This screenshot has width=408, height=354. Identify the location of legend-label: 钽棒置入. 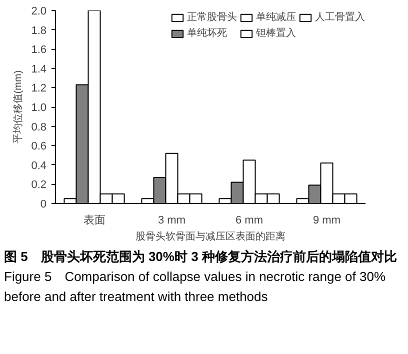
(276, 33).